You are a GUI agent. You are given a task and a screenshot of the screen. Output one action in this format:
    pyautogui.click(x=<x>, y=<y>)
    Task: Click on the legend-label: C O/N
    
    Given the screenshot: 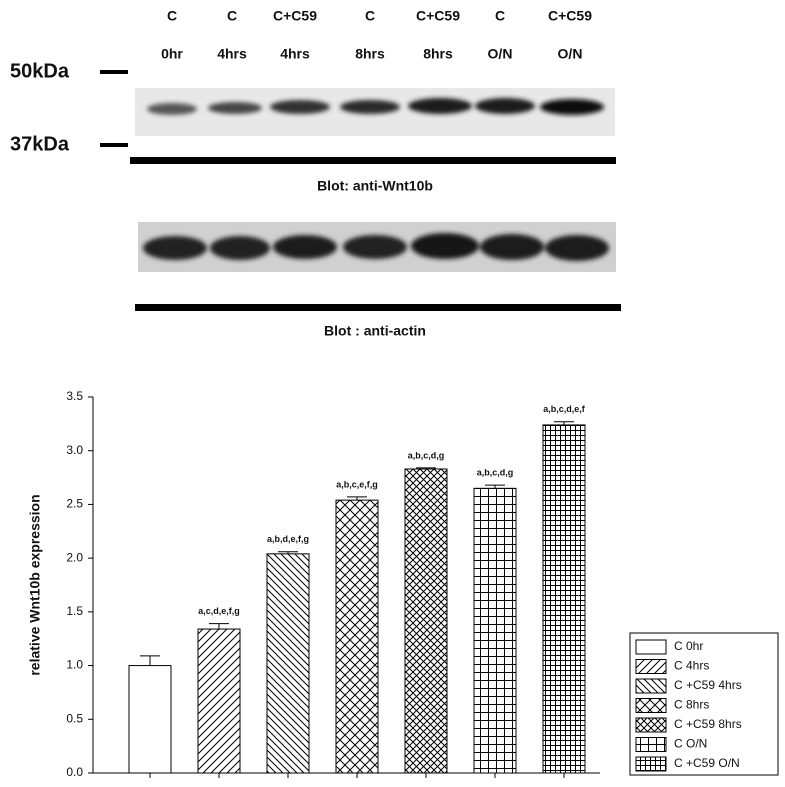 What is the action you would take?
    pyautogui.click(x=690, y=744)
    